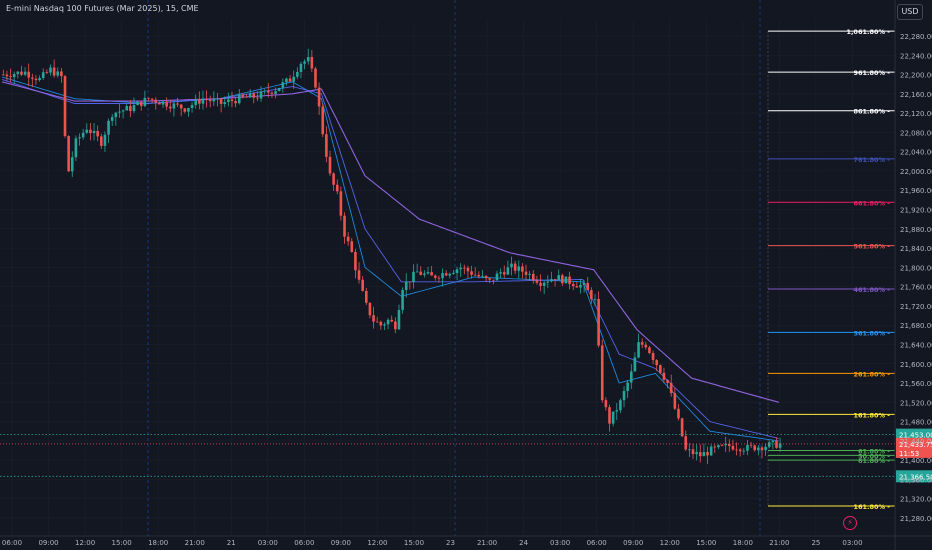  I want to click on time-tick-label: 03:00, so click(268, 543).